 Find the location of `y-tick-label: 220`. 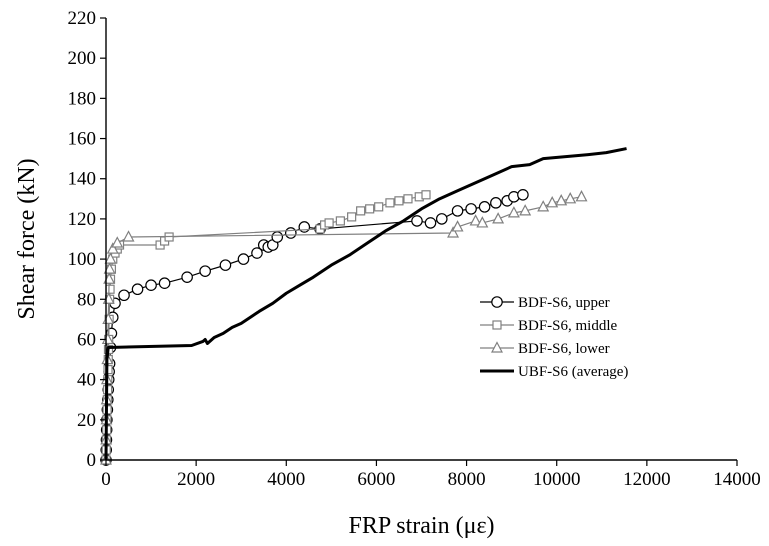

y-tick-label: 220 is located at coordinates (82, 18).